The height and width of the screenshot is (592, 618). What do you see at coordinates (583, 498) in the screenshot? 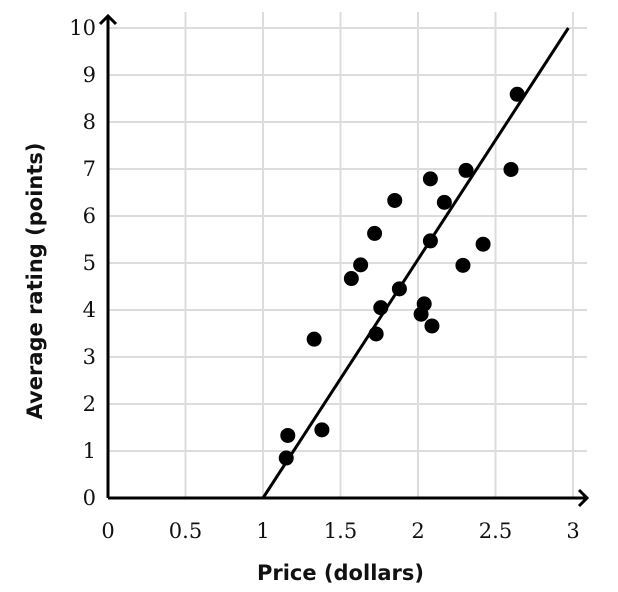
I see `x-axis-arrowhead` at bounding box center [583, 498].